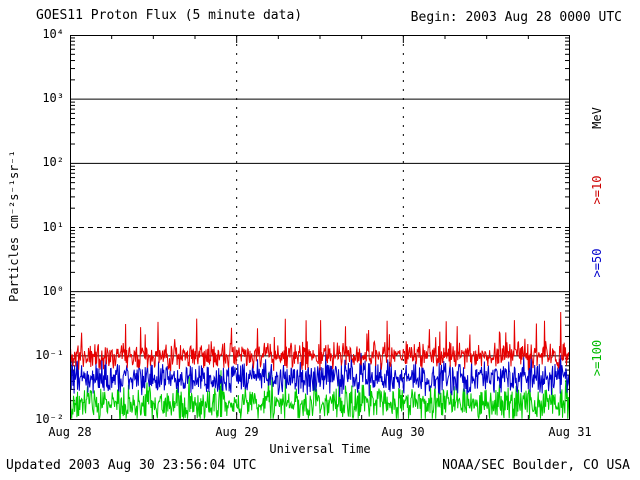 This screenshot has width=640, height=480. Describe the element at coordinates (320, 449) in the screenshot. I see `x-axis-label: Universal Time` at that location.